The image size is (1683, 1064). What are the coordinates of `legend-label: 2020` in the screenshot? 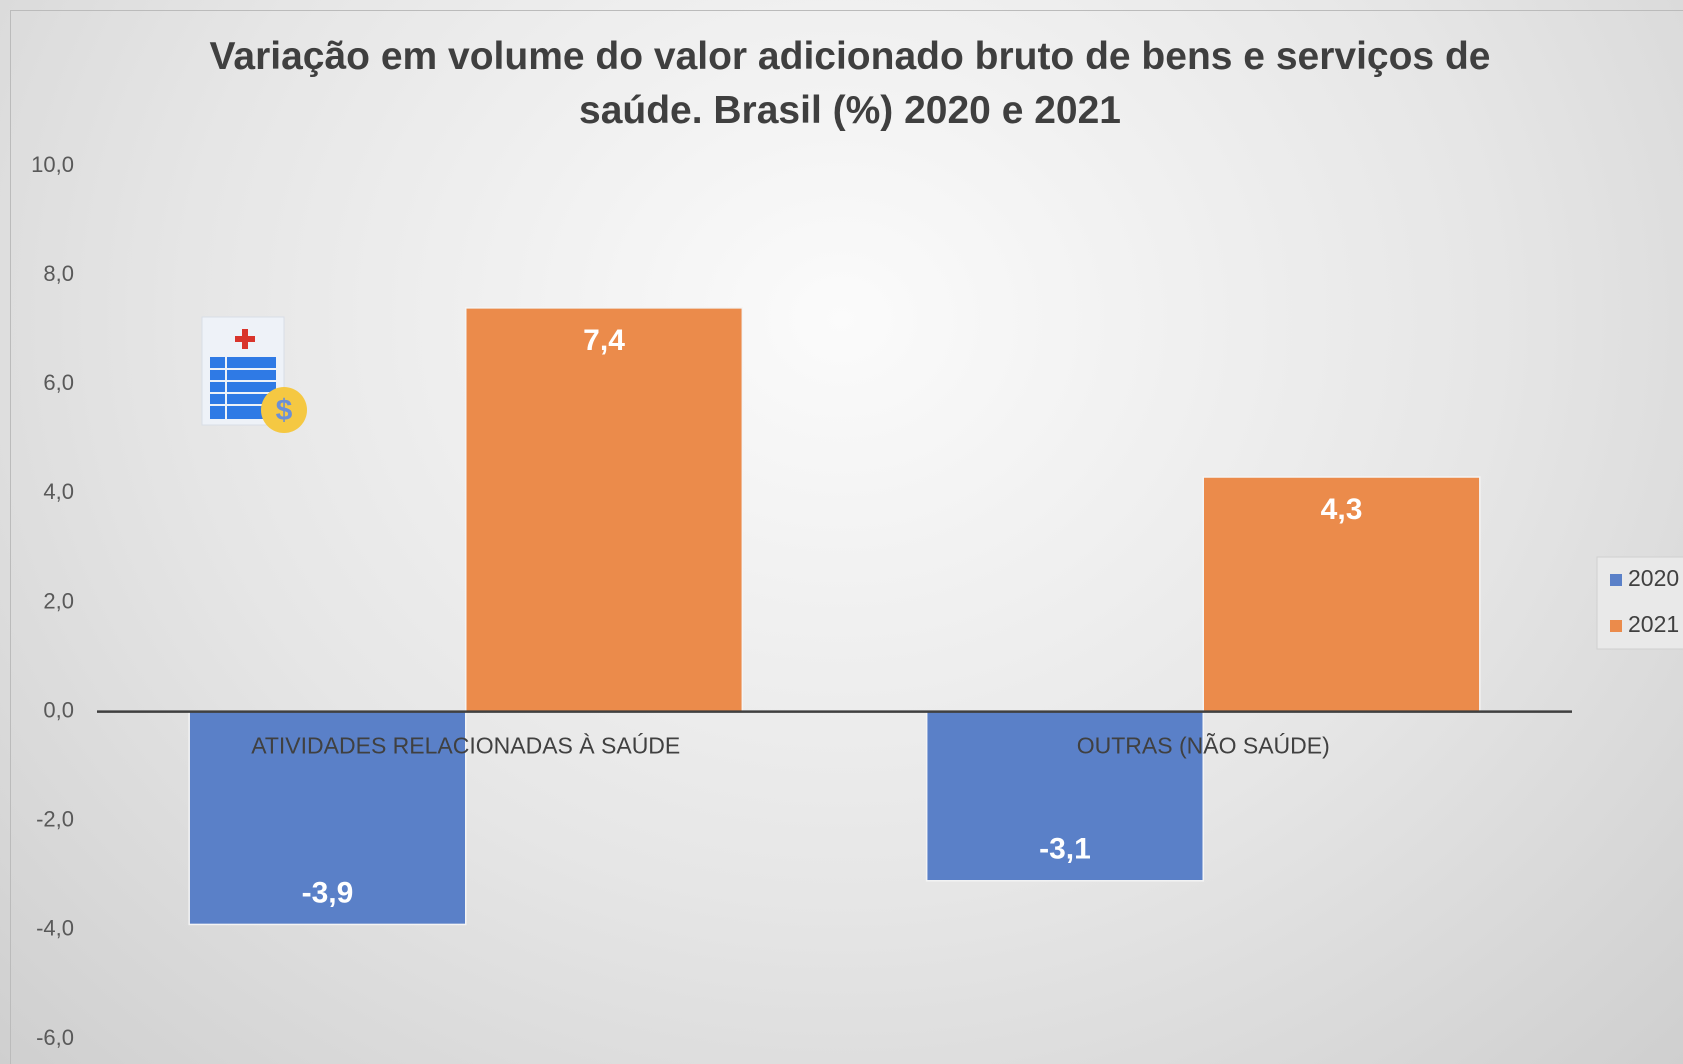 It's located at (1653, 578).